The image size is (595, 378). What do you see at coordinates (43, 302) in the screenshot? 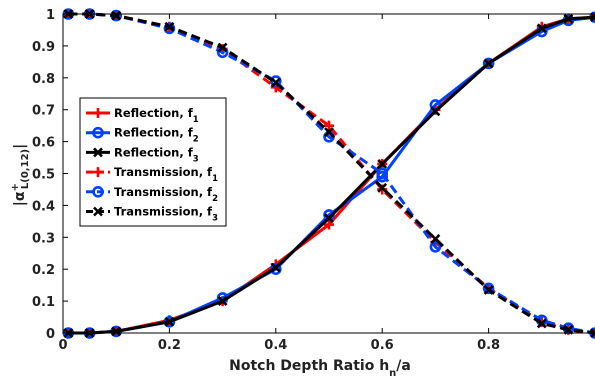
I see `y-tick-label: 0.1` at bounding box center [43, 302].